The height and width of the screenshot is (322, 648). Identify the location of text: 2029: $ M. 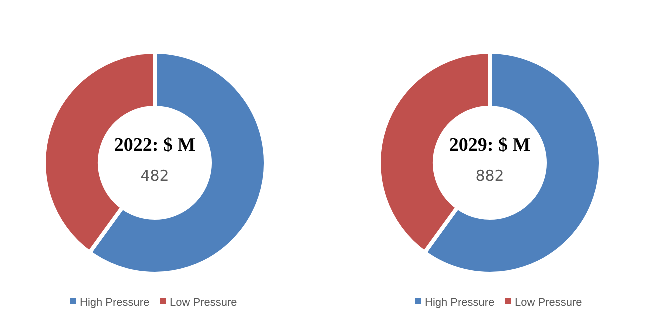
(490, 145).